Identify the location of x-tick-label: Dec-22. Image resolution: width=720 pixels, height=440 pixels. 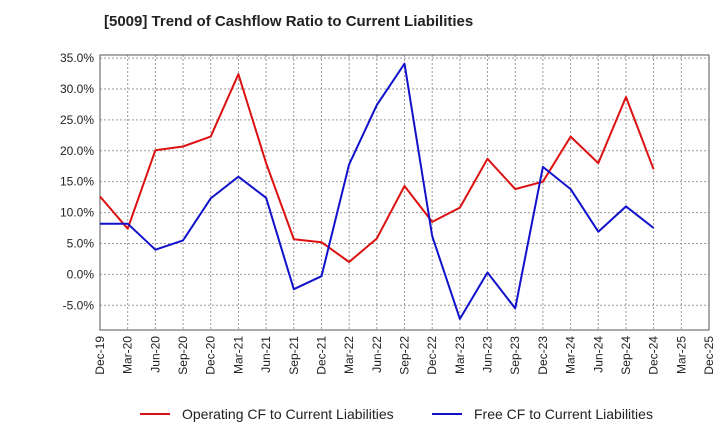
(432, 355).